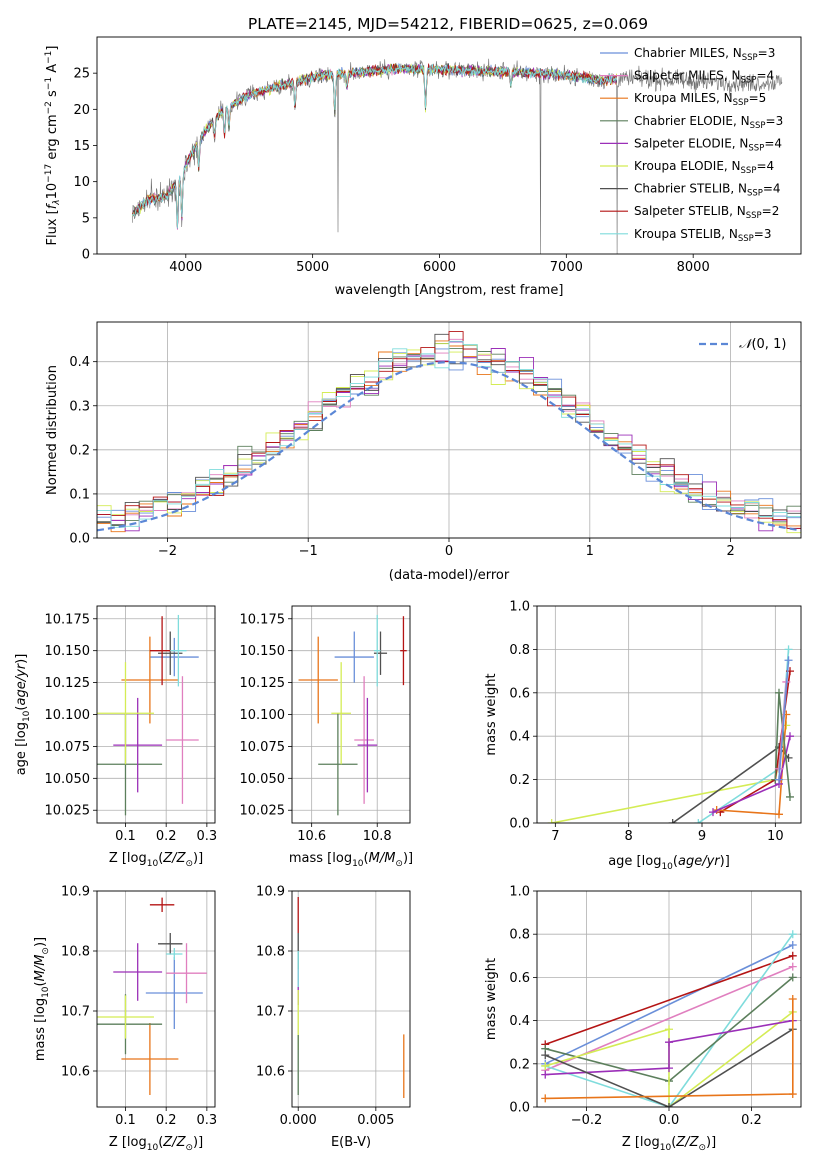 The height and width of the screenshot is (1170, 819). What do you see at coordinates (186, 973) in the screenshot?
I see `errorbar-salpeter_miles` at bounding box center [186, 973].